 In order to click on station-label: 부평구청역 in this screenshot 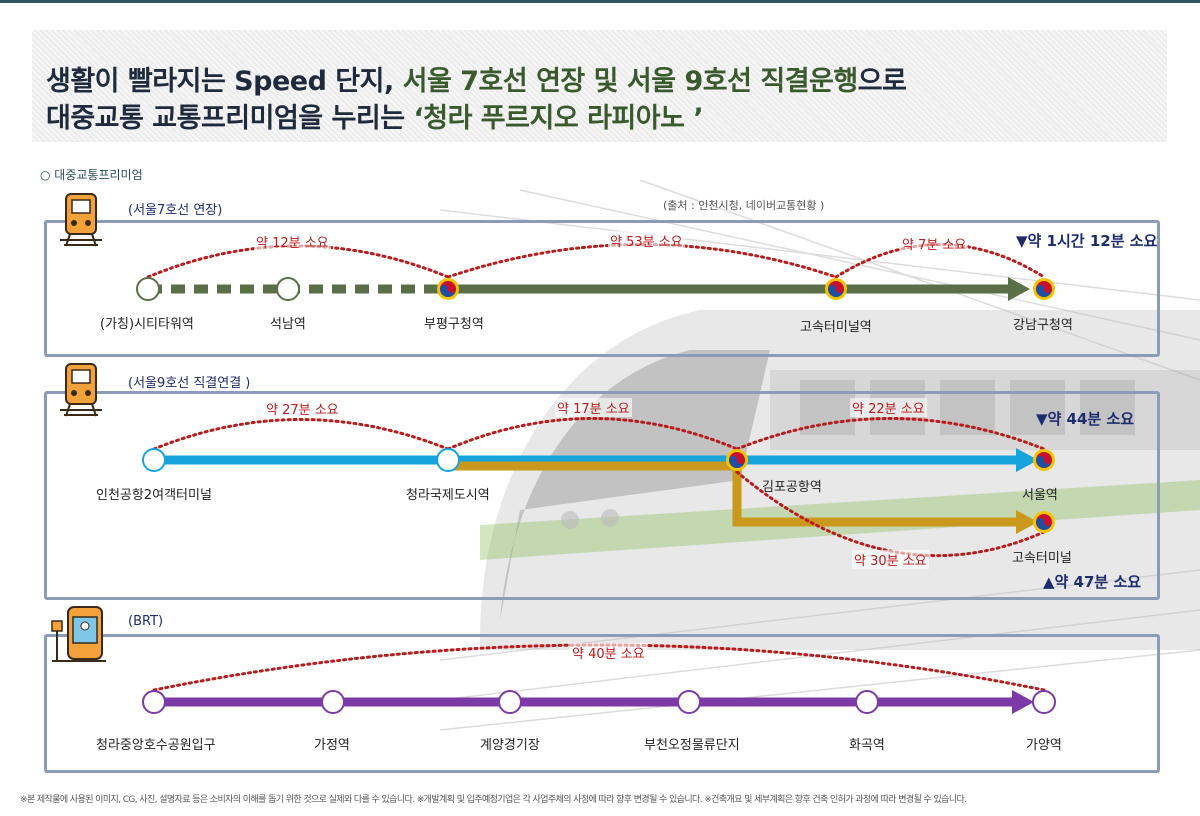, I will do `click(454, 324)`.